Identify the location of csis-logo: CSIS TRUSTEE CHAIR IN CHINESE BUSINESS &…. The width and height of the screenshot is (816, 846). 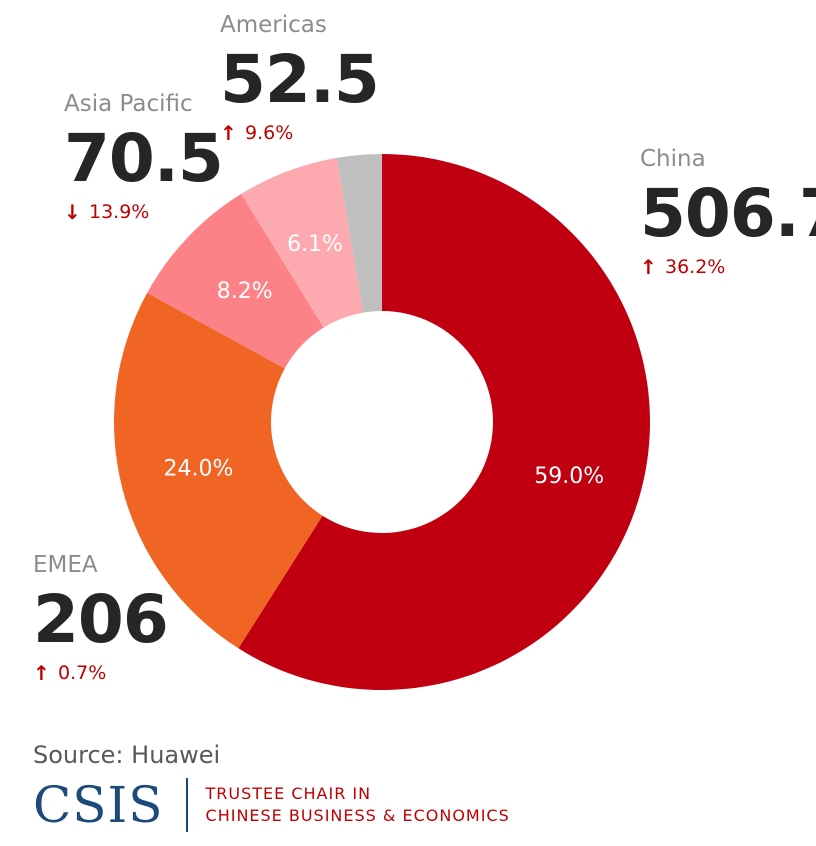
(271, 805).